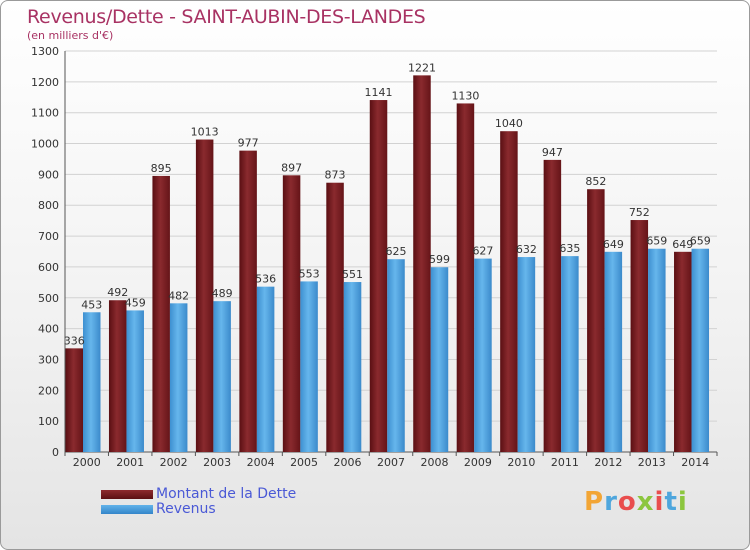 This screenshot has width=750, height=550. What do you see at coordinates (87, 462) in the screenshot?
I see `x-tick-label: 2000` at bounding box center [87, 462].